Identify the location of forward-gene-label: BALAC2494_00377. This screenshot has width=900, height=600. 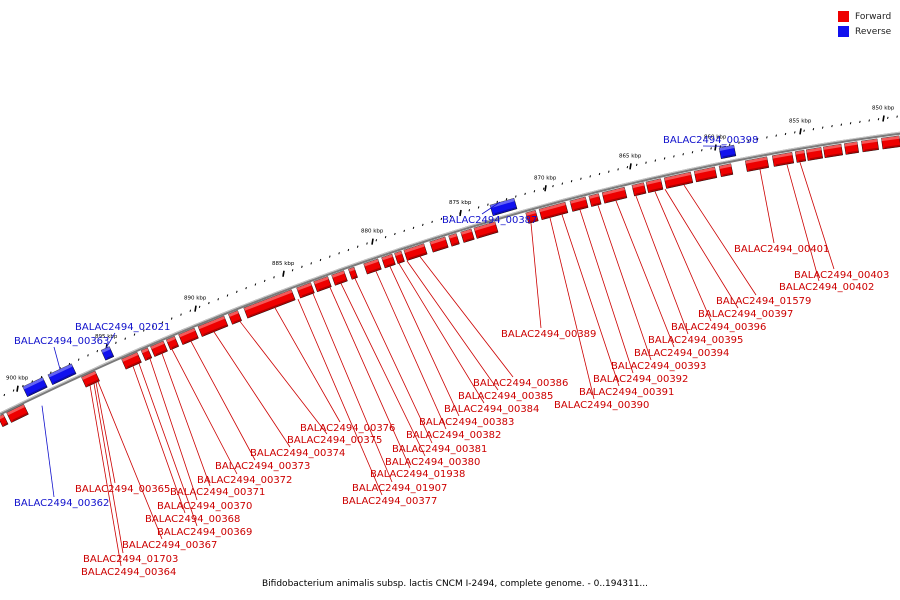
(389, 501).